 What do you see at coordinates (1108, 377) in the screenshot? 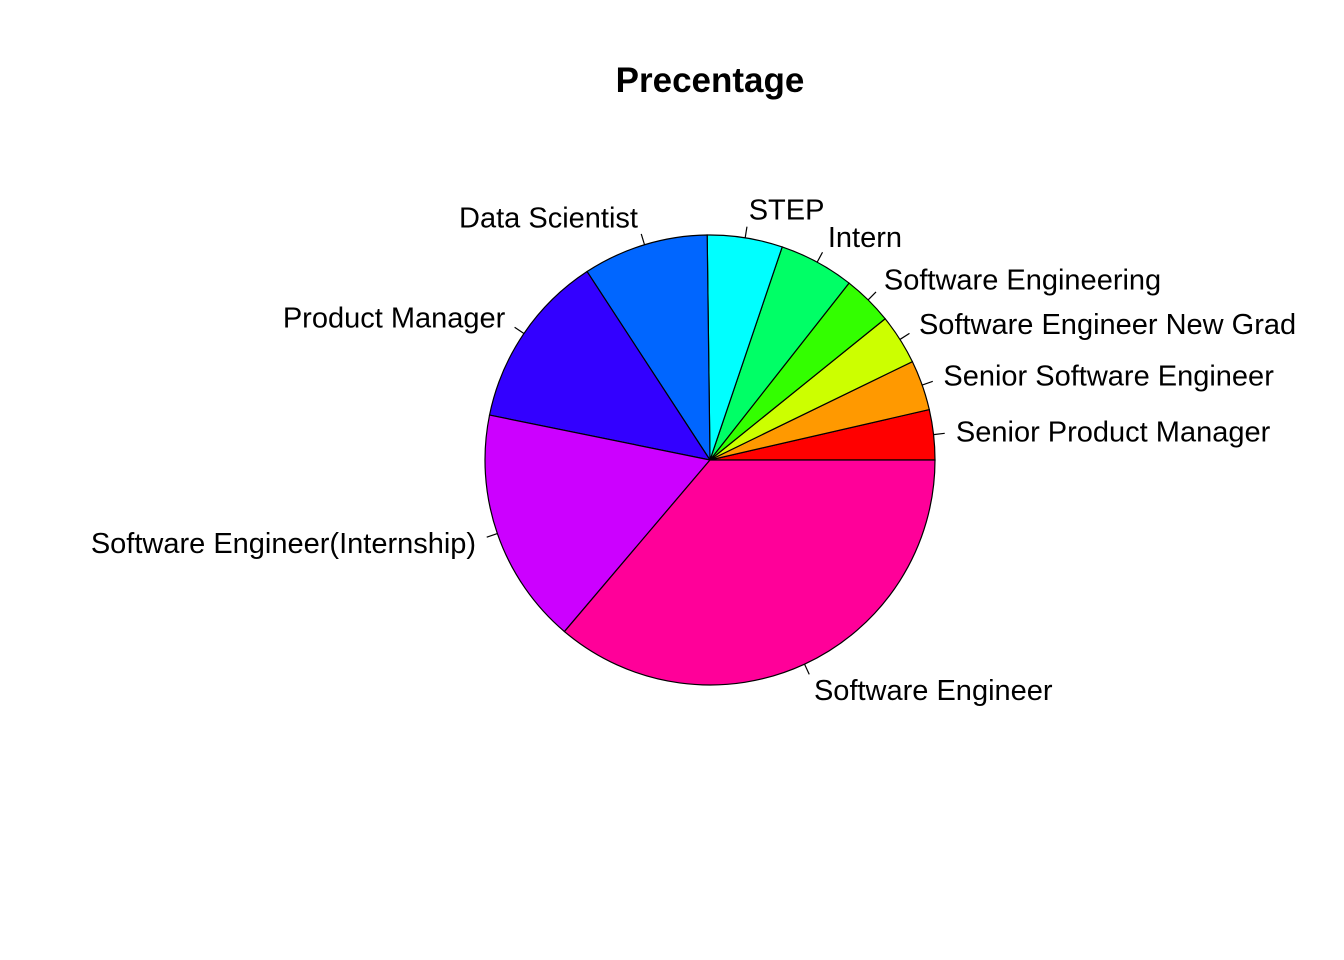
I see `slice-label: Senior Software Engineer` at bounding box center [1108, 377].